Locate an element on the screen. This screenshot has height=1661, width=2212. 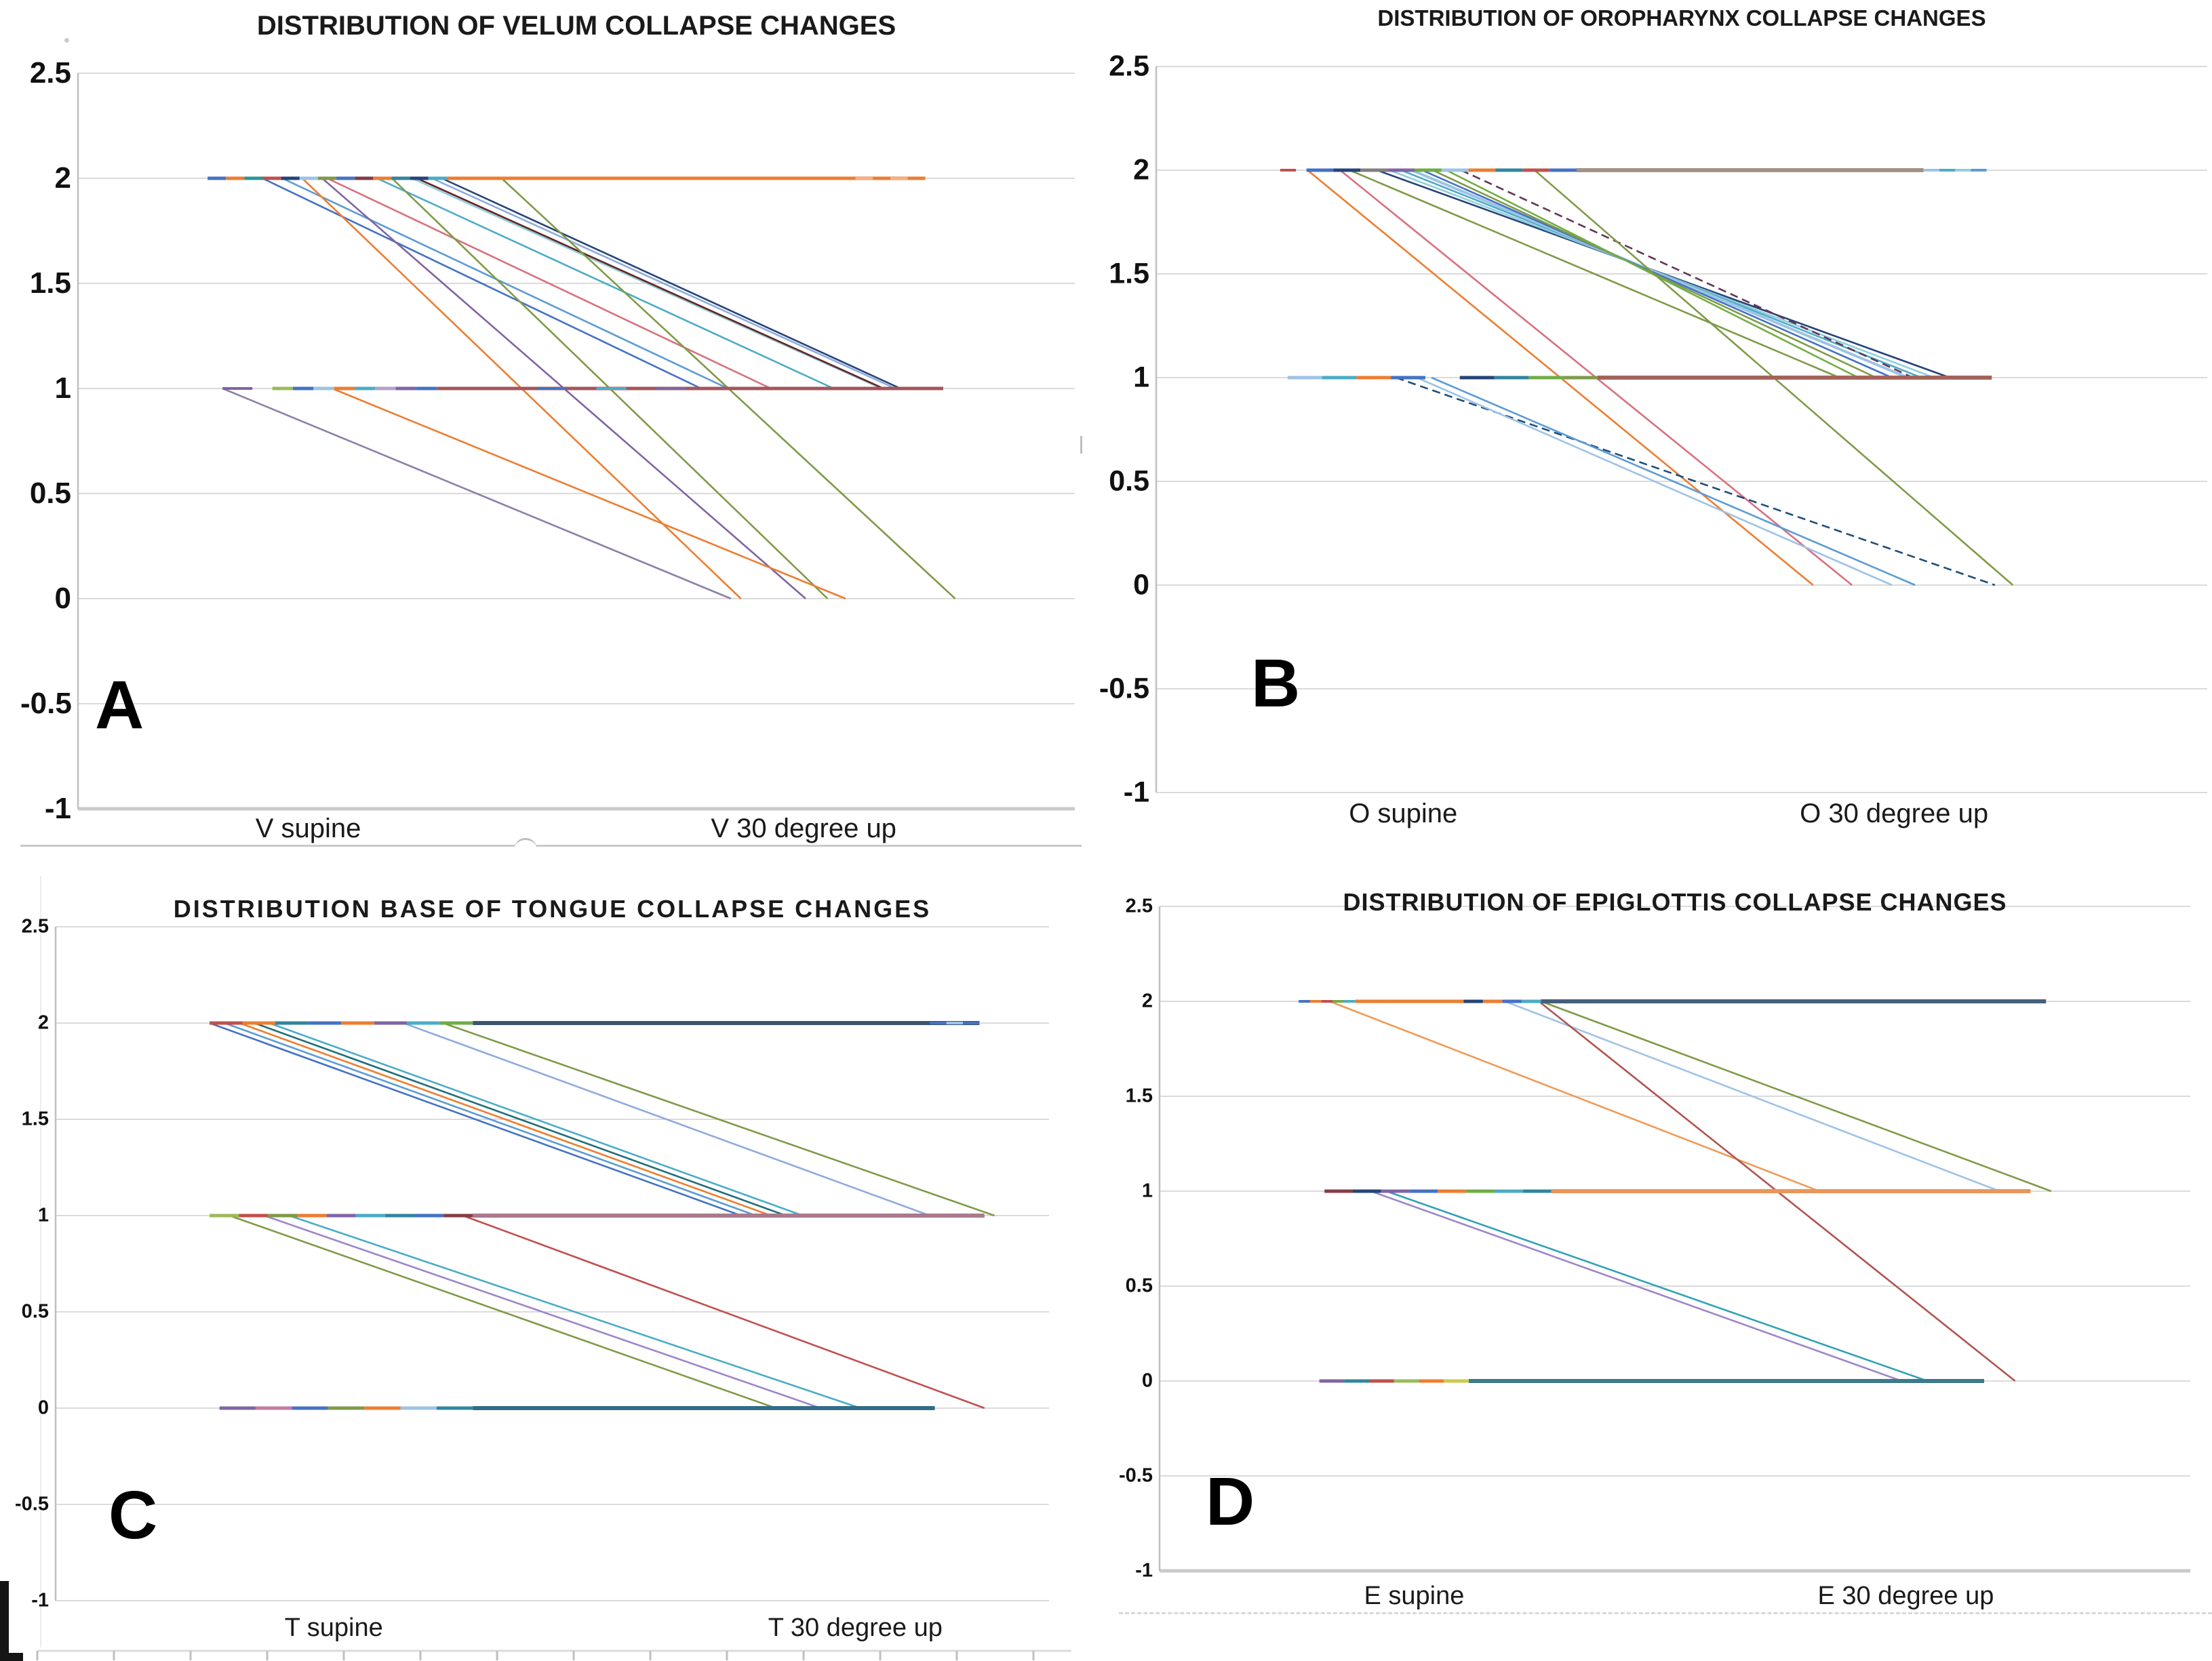
scan-artifact-gray-dot-top-left is located at coordinates (67, 41).